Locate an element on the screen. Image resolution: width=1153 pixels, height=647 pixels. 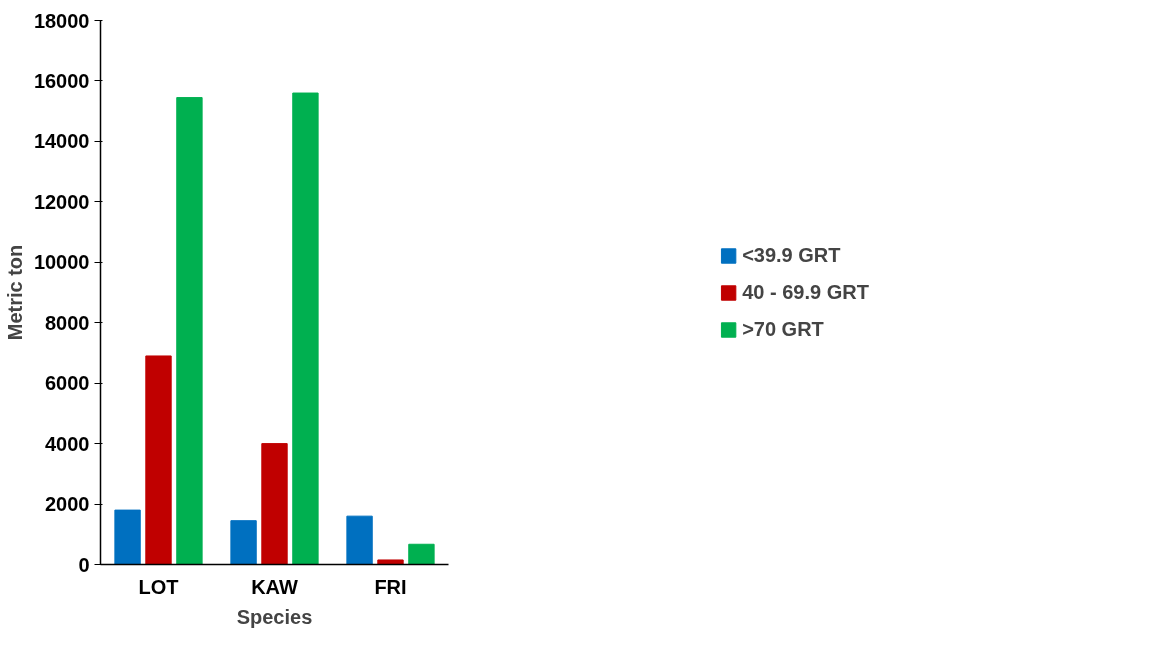
legend-label: 40 - 69.9 GRT is located at coordinates (805, 292).